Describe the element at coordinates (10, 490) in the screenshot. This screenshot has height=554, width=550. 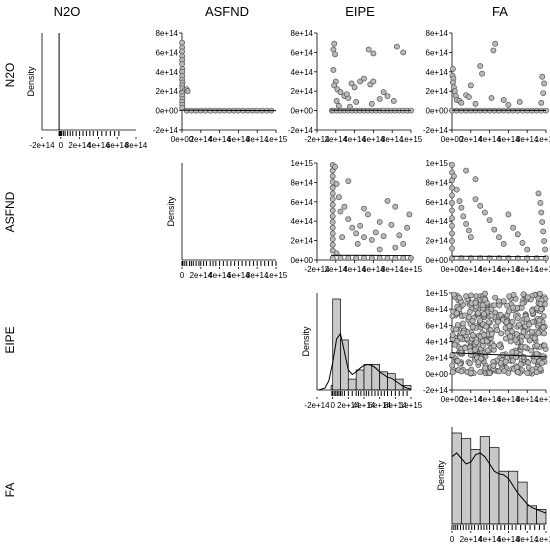
I see `row-title-fa: FA` at that location.